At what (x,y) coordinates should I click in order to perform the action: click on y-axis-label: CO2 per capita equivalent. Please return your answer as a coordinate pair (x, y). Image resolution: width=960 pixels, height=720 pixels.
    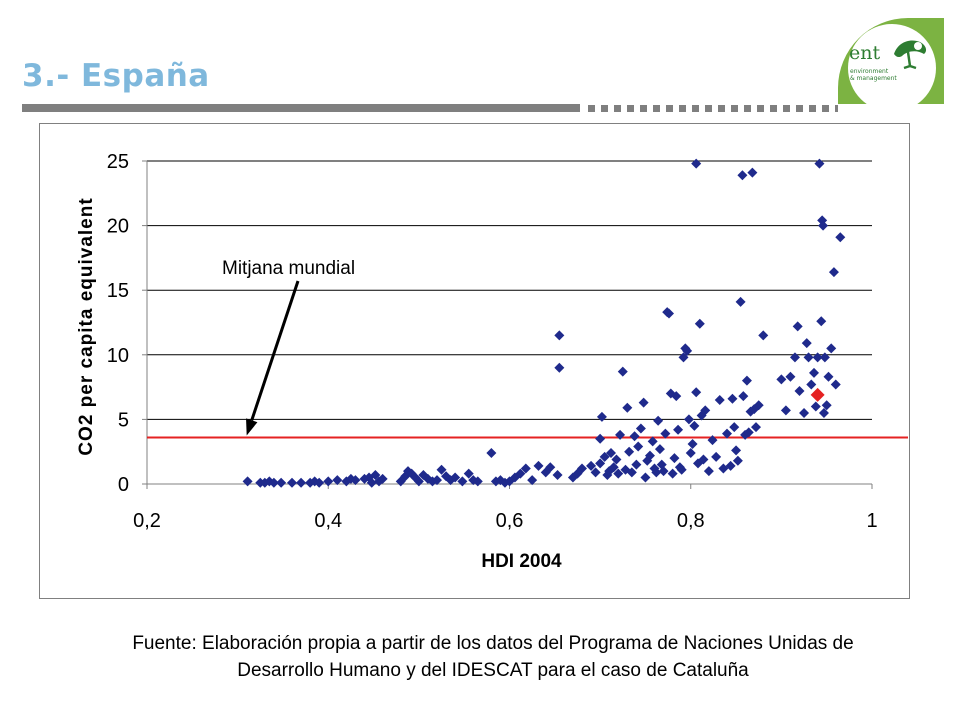
    Looking at the image, I should click on (86, 326).